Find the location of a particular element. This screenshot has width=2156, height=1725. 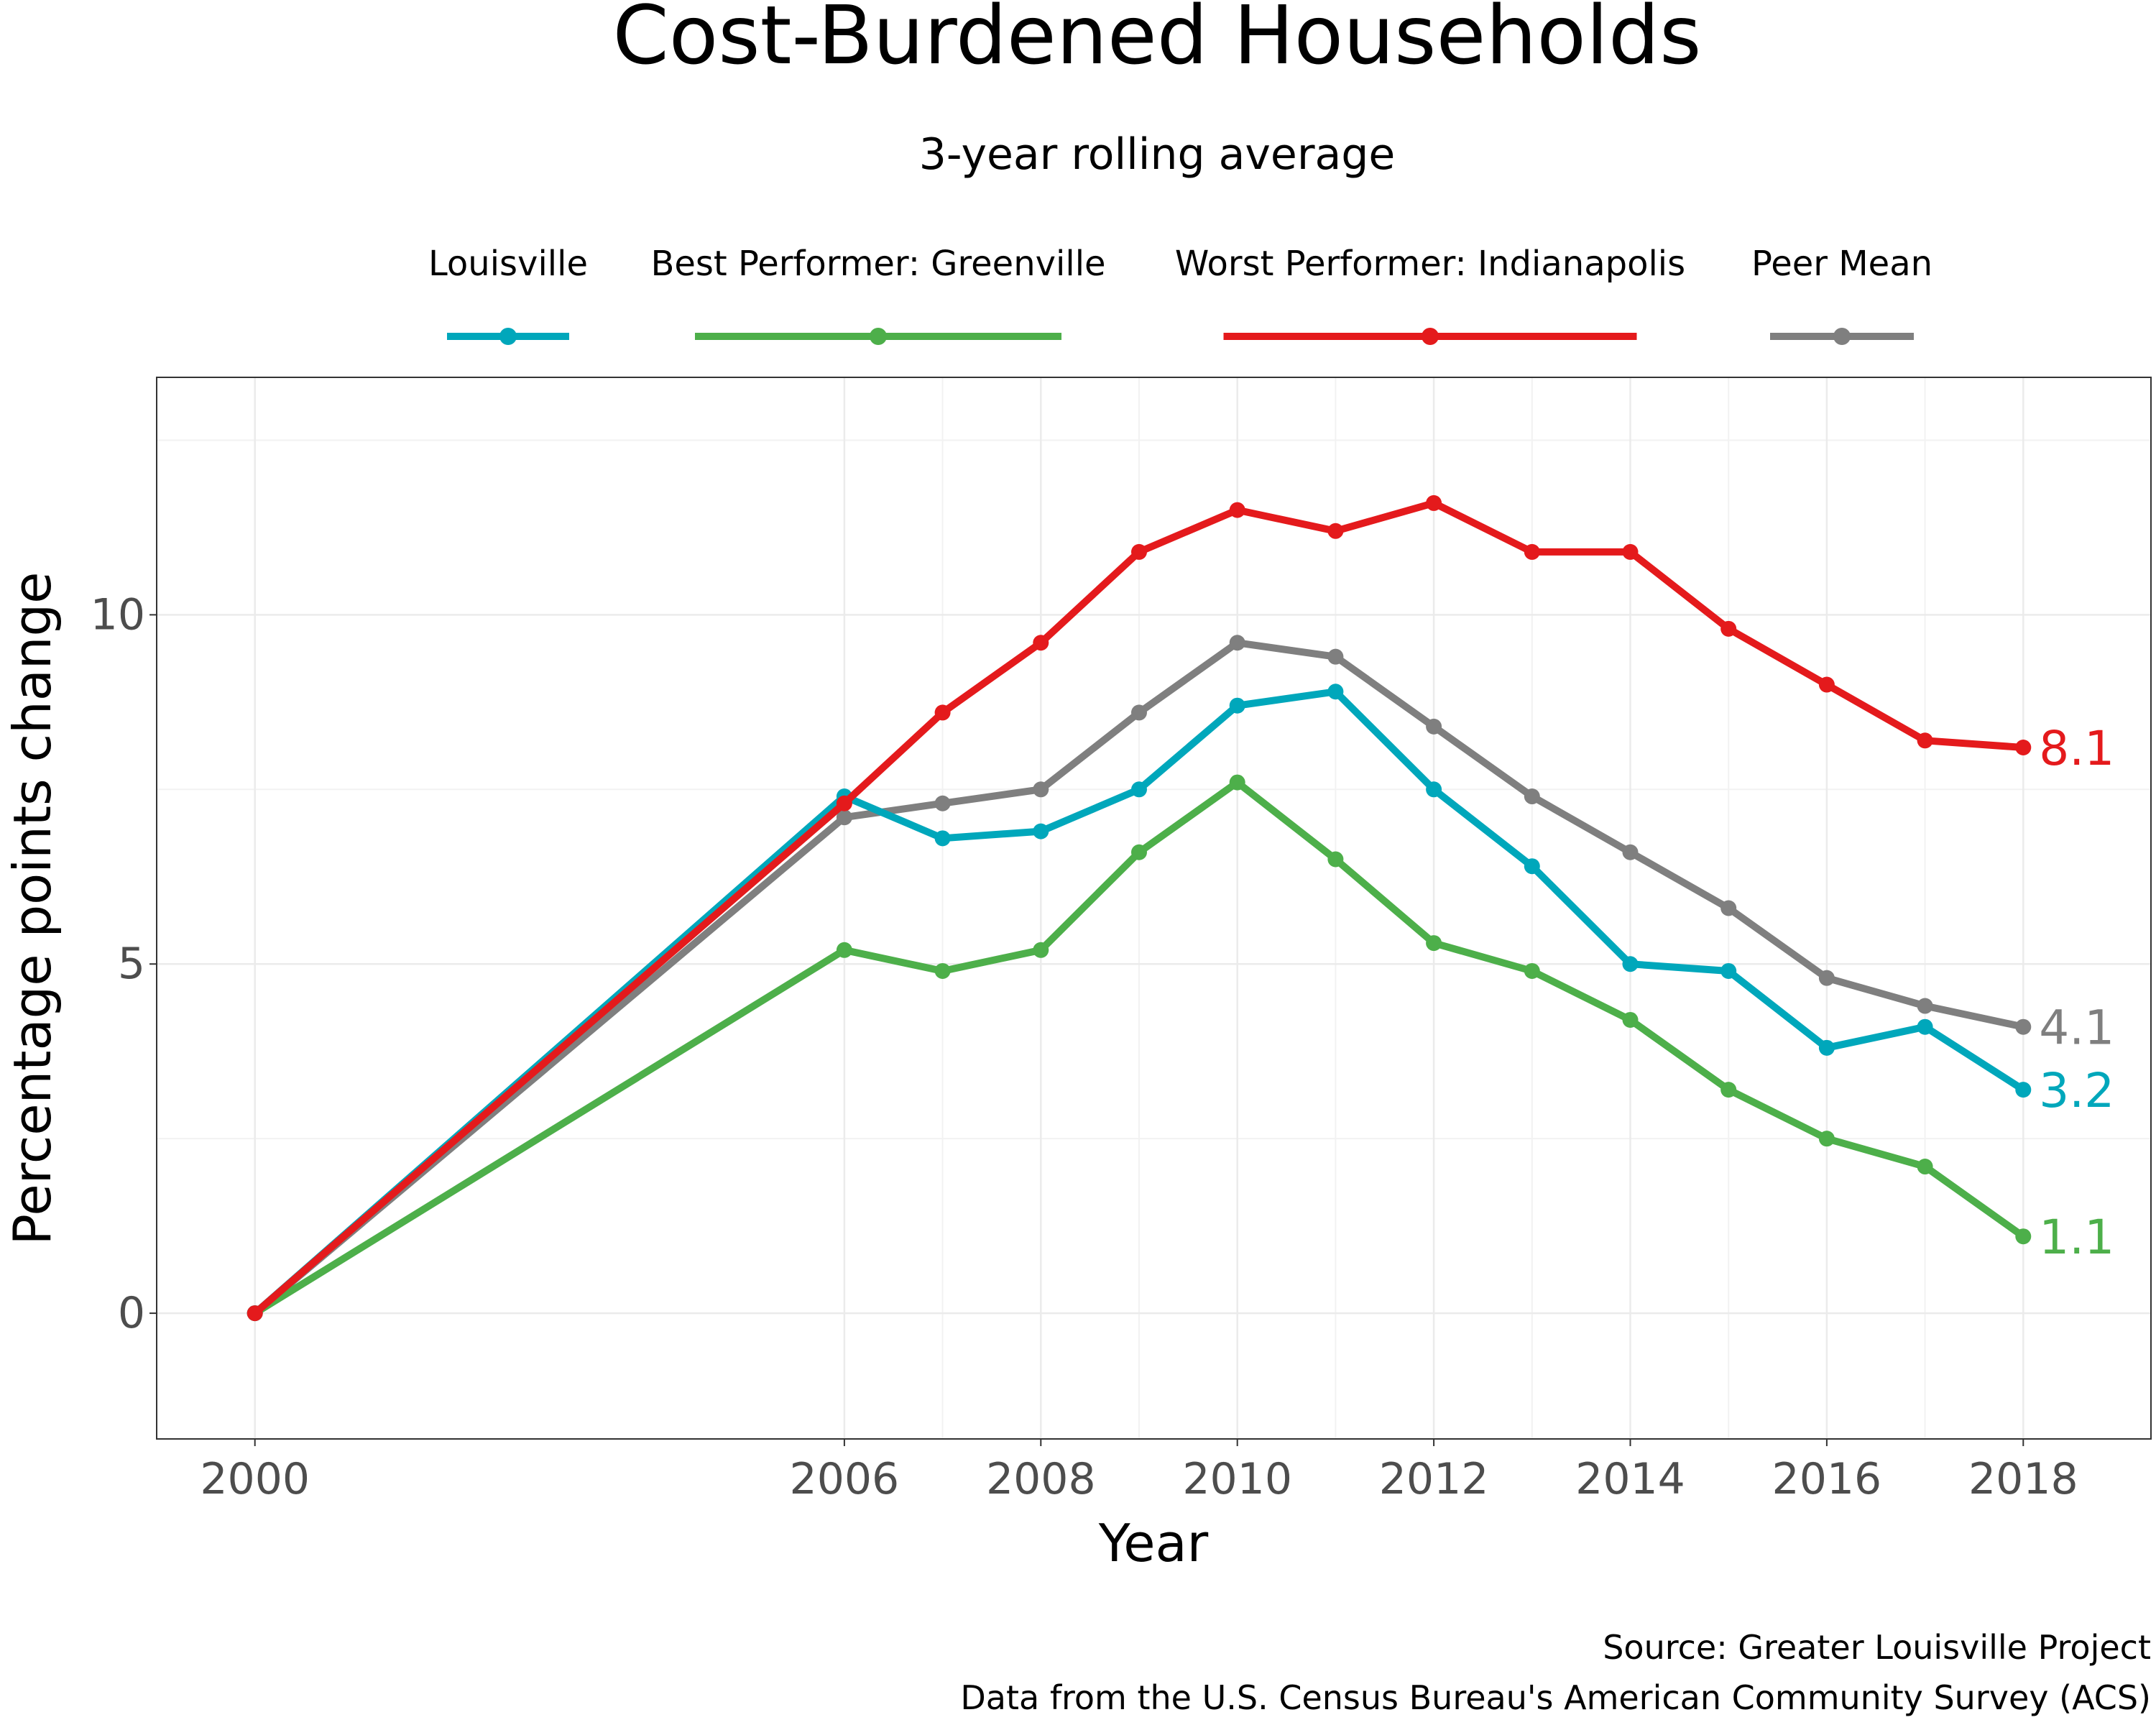

end-labels: 3.2 1.1 8.1 4.1 is located at coordinates (2076, 993).